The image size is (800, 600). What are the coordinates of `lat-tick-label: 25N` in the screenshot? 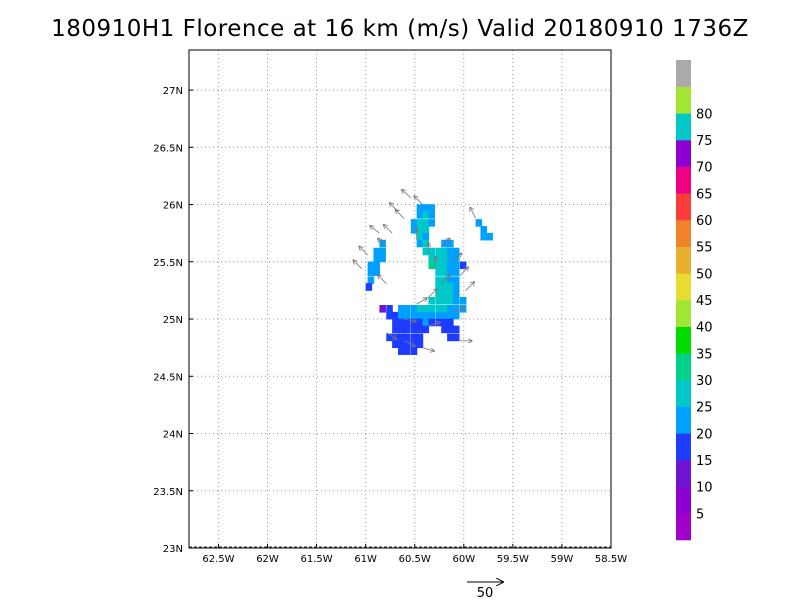 It's located at (173, 320).